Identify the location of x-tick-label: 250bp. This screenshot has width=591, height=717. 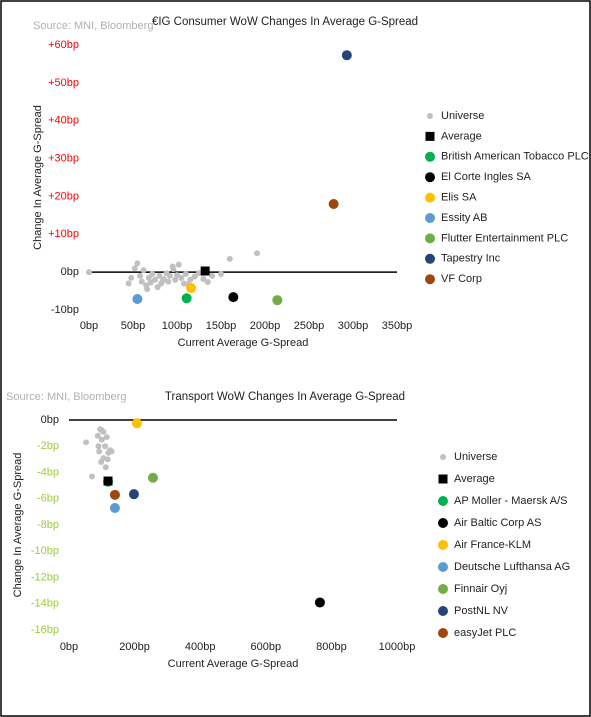
(309, 326).